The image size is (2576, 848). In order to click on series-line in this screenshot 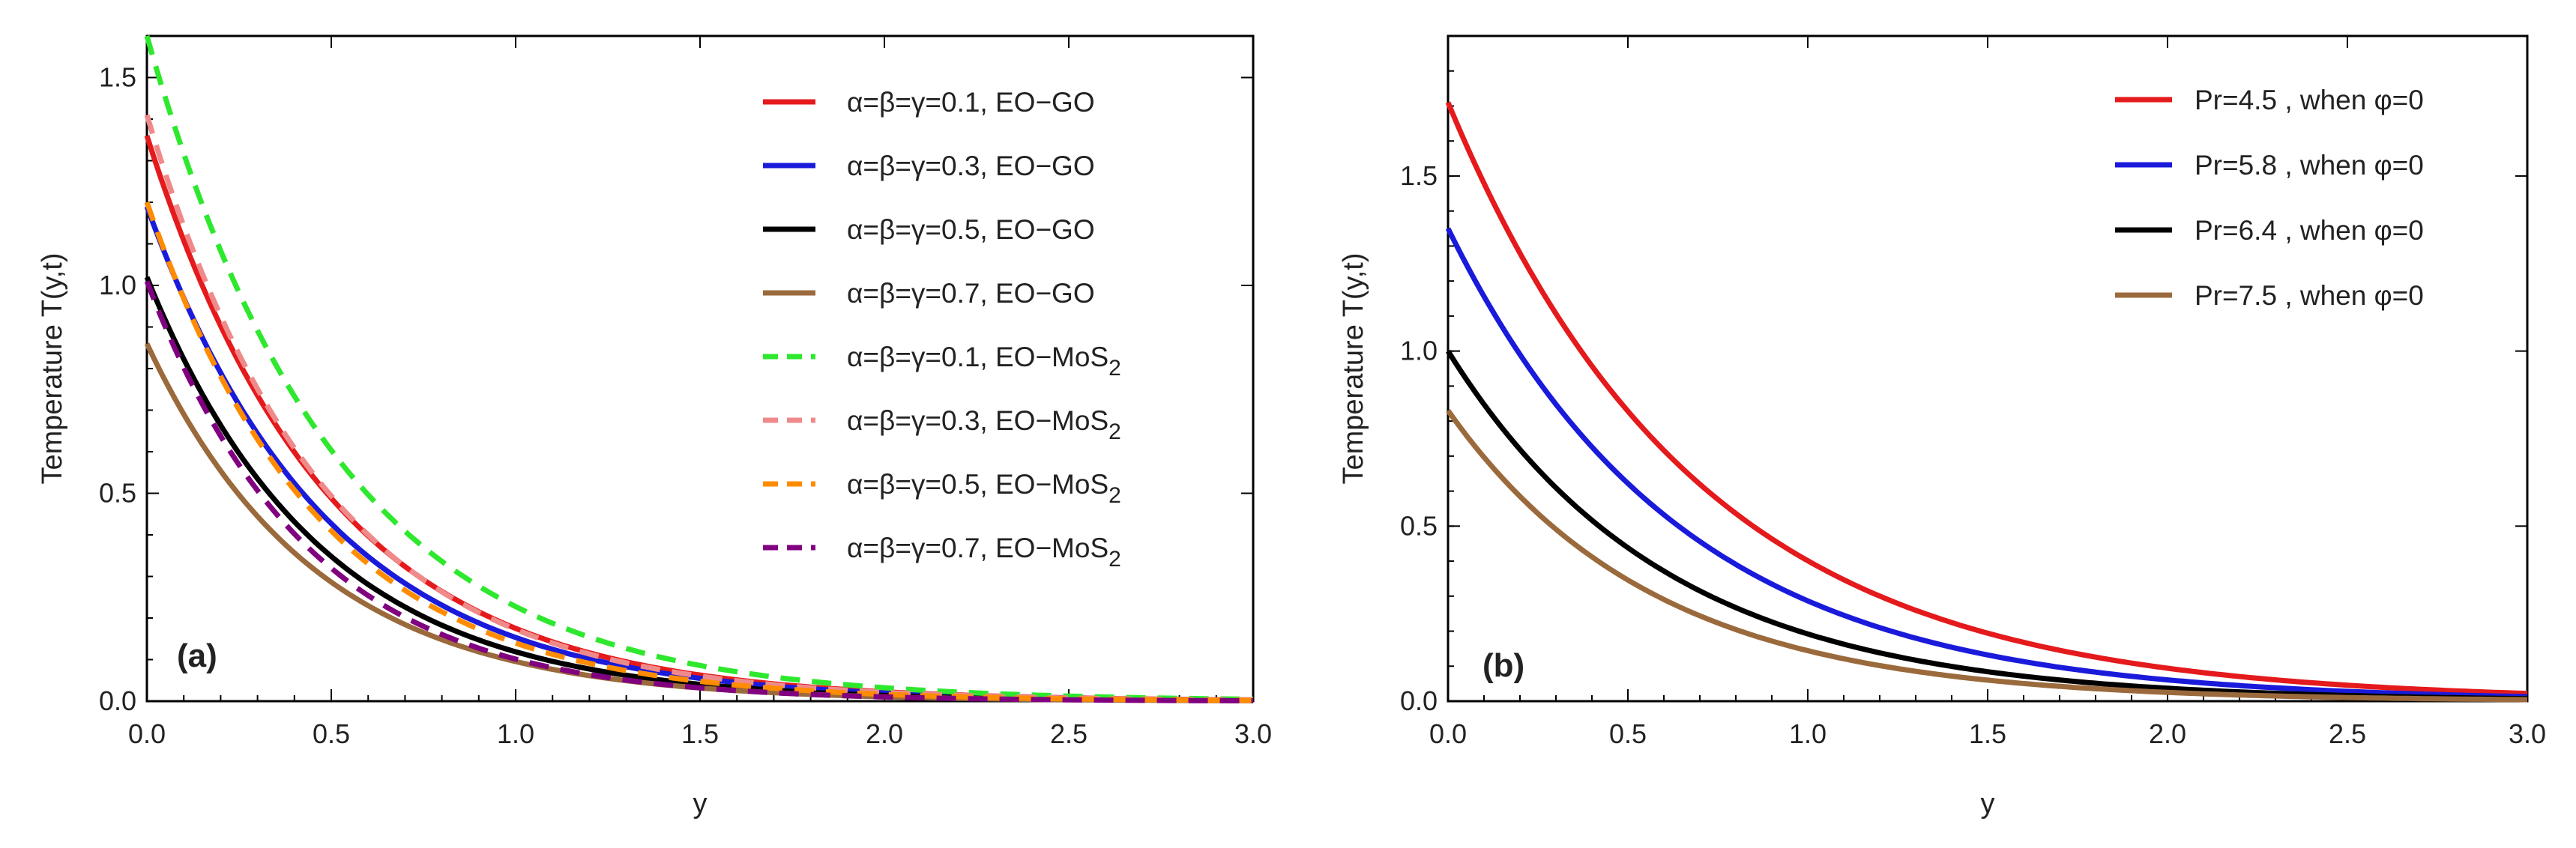, I will do `click(1987, 556)`.